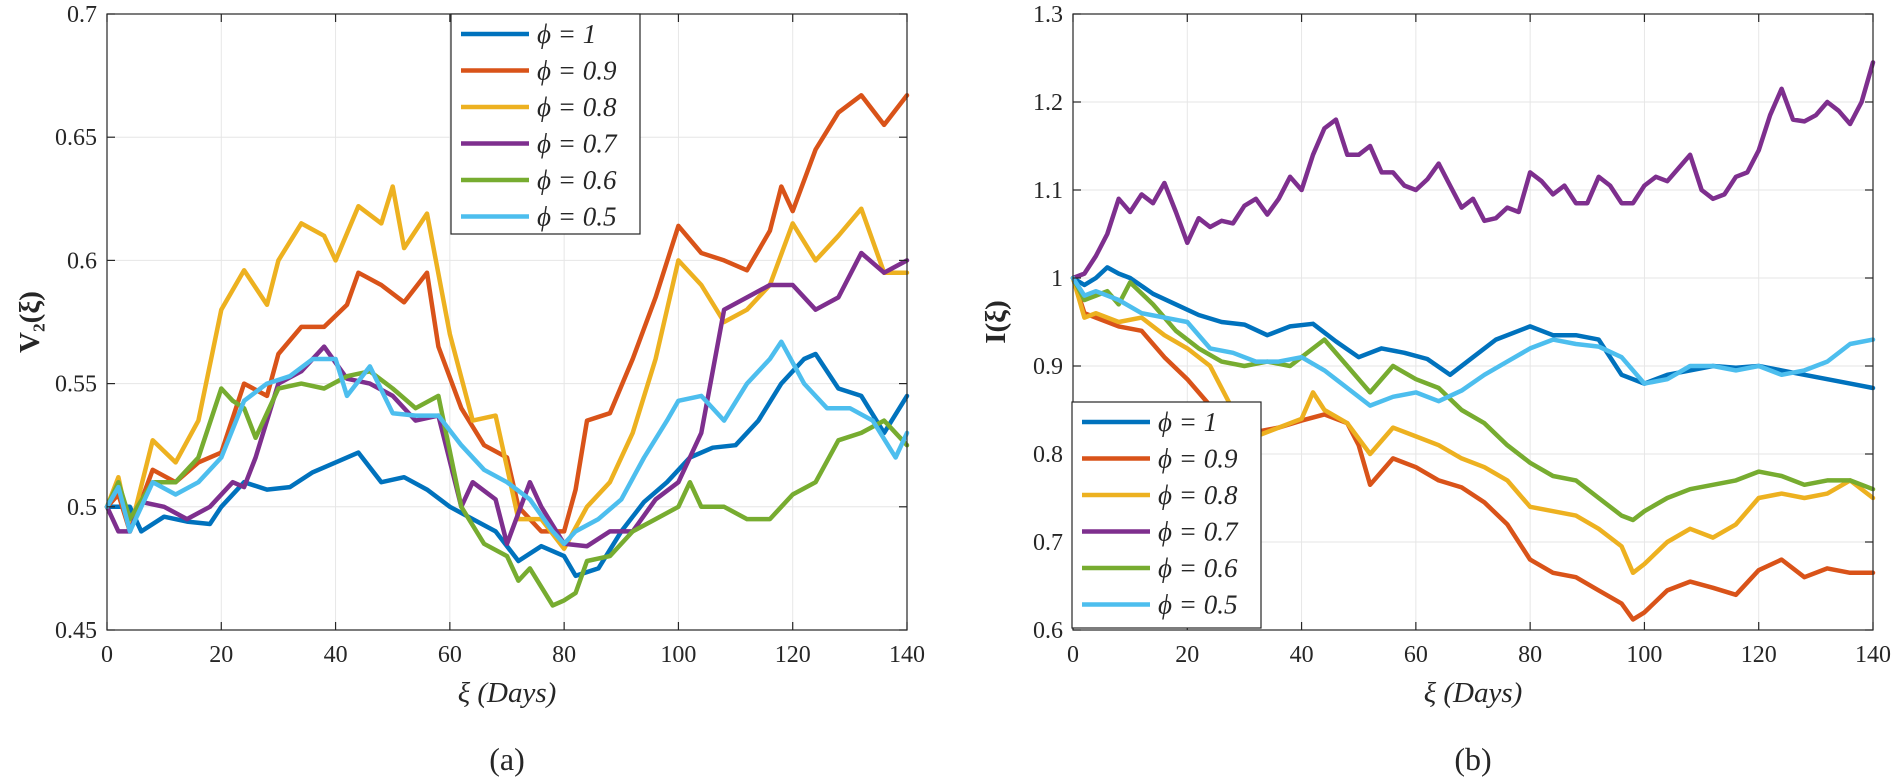  Describe the element at coordinates (1048, 191) in the screenshot. I see `y-tick-label: 1.1` at that location.